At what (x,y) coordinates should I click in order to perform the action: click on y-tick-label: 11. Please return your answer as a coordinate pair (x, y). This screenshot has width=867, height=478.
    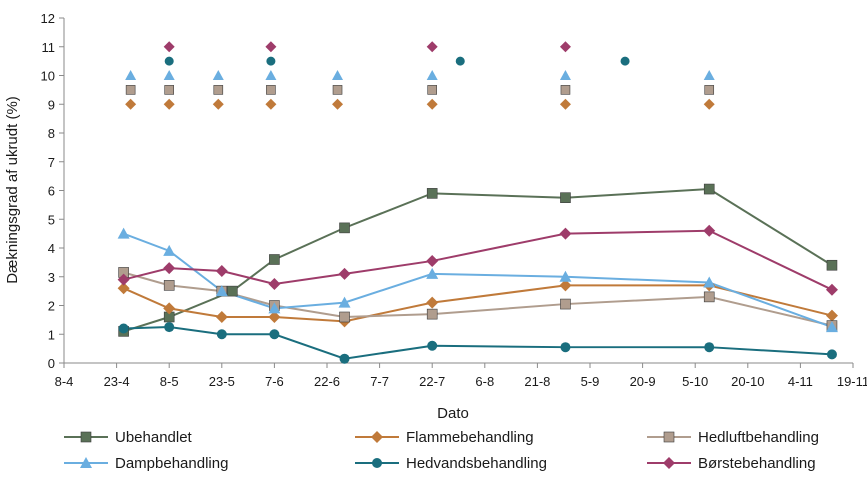
    Looking at the image, I should click on (49, 47).